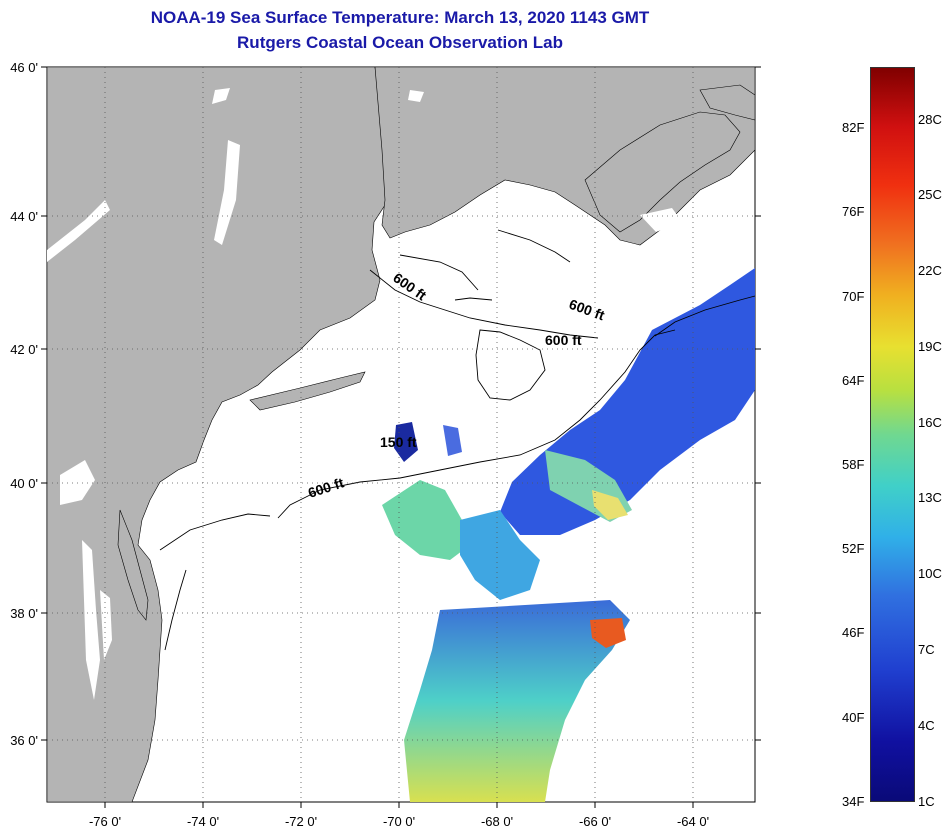 This screenshot has height=832, width=944. What do you see at coordinates (24, 67) in the screenshot?
I see `lat-label-46: 46 0'` at bounding box center [24, 67].